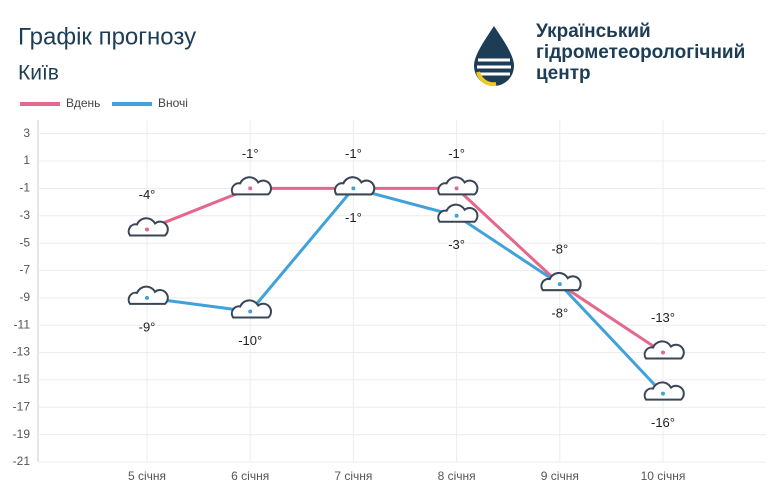 Image resolution: width=774 pixels, height=495 pixels. Describe the element at coordinates (640, 52) in the screenshot. I see `org-name: гідрометеорологічний` at that location.